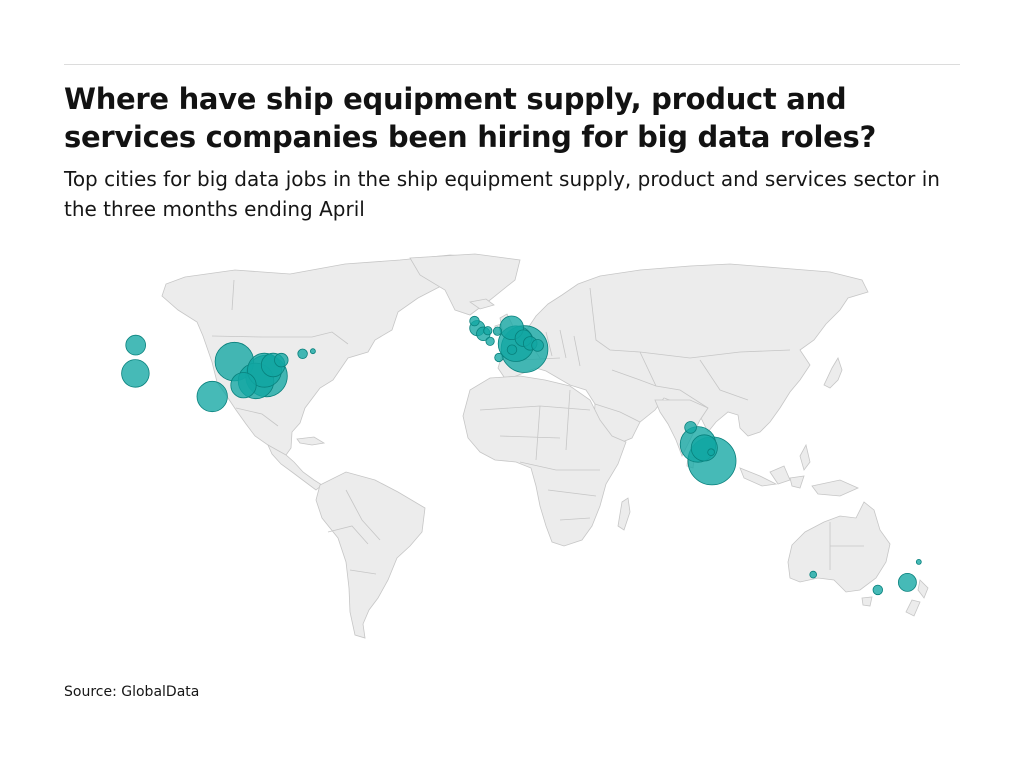  I want to click on border-usa-mexico, so click(257, 417).